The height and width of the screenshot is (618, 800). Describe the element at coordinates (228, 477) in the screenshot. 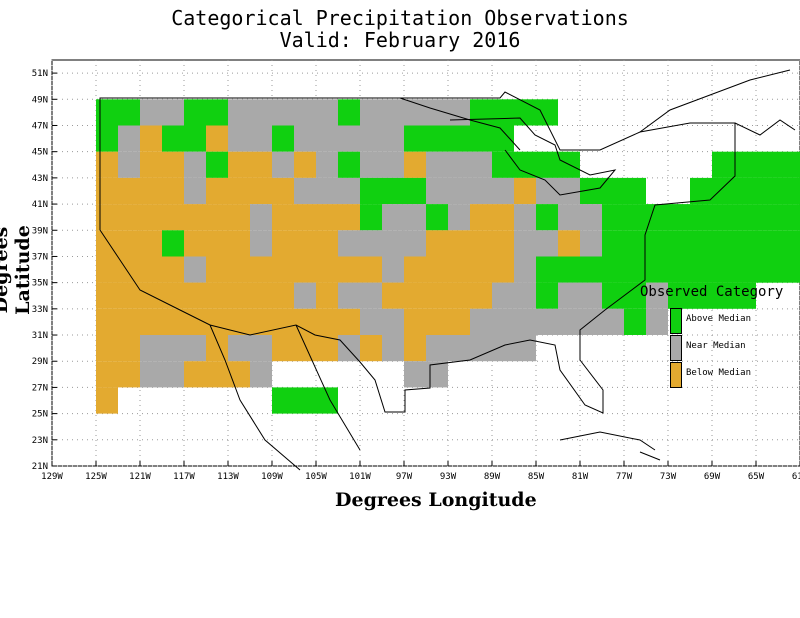

I see `x-tick-label: 113W` at that location.